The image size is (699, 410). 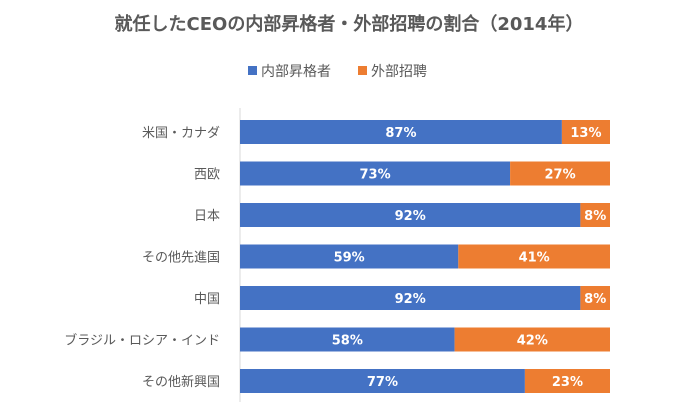 I want to click on data-label: 77%, so click(x=382, y=382).